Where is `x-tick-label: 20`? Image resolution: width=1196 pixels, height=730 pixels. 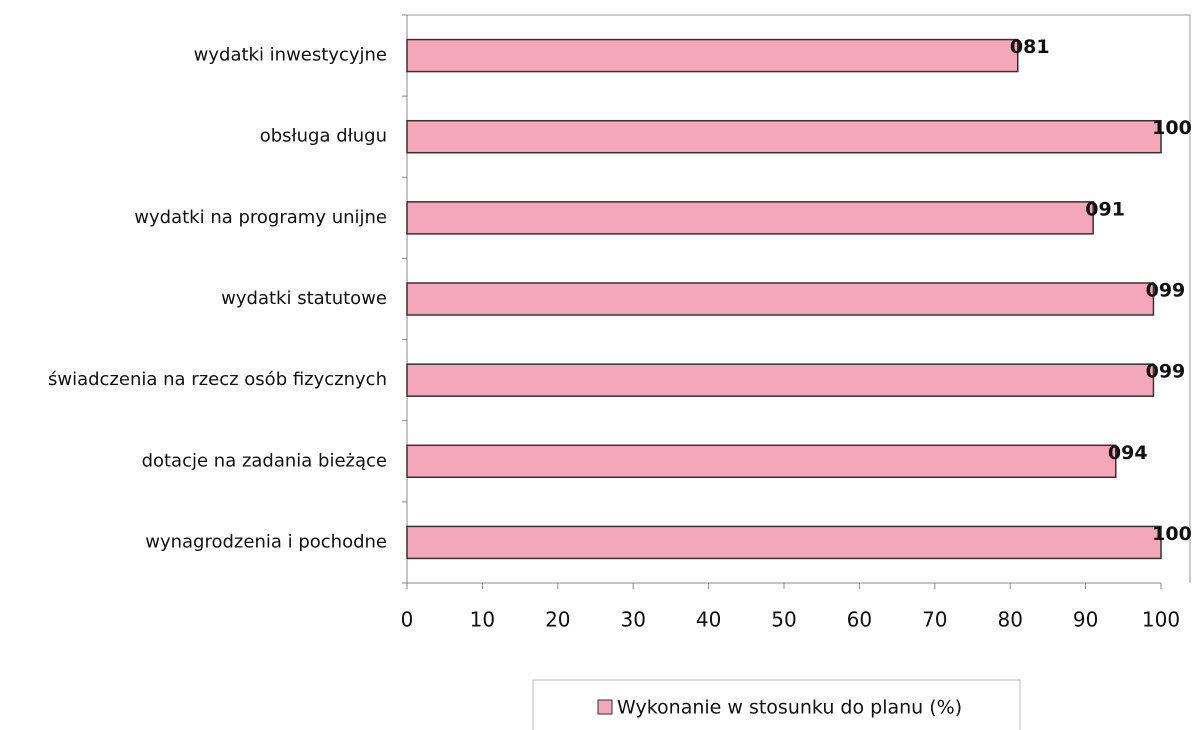 x-tick-label: 20 is located at coordinates (557, 620).